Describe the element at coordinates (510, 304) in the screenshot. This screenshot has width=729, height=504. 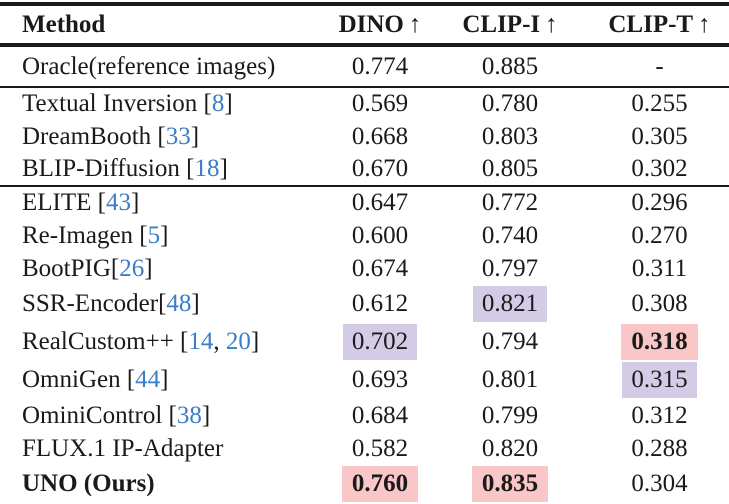
I see `metric-cell: 0.821` at that location.